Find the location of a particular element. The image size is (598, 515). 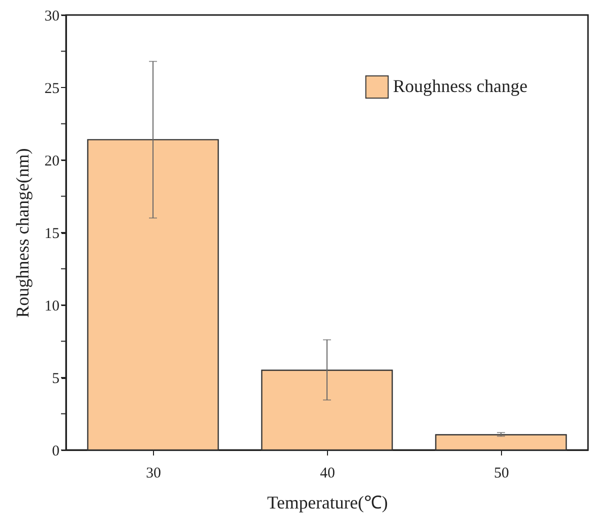

y-tick-label: 15 is located at coordinates (52, 234).